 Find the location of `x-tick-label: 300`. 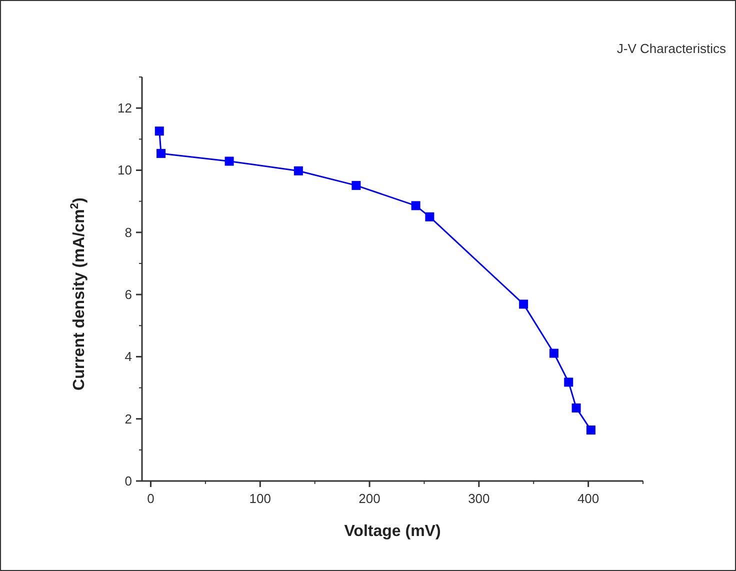

x-tick-label: 300 is located at coordinates (479, 498).